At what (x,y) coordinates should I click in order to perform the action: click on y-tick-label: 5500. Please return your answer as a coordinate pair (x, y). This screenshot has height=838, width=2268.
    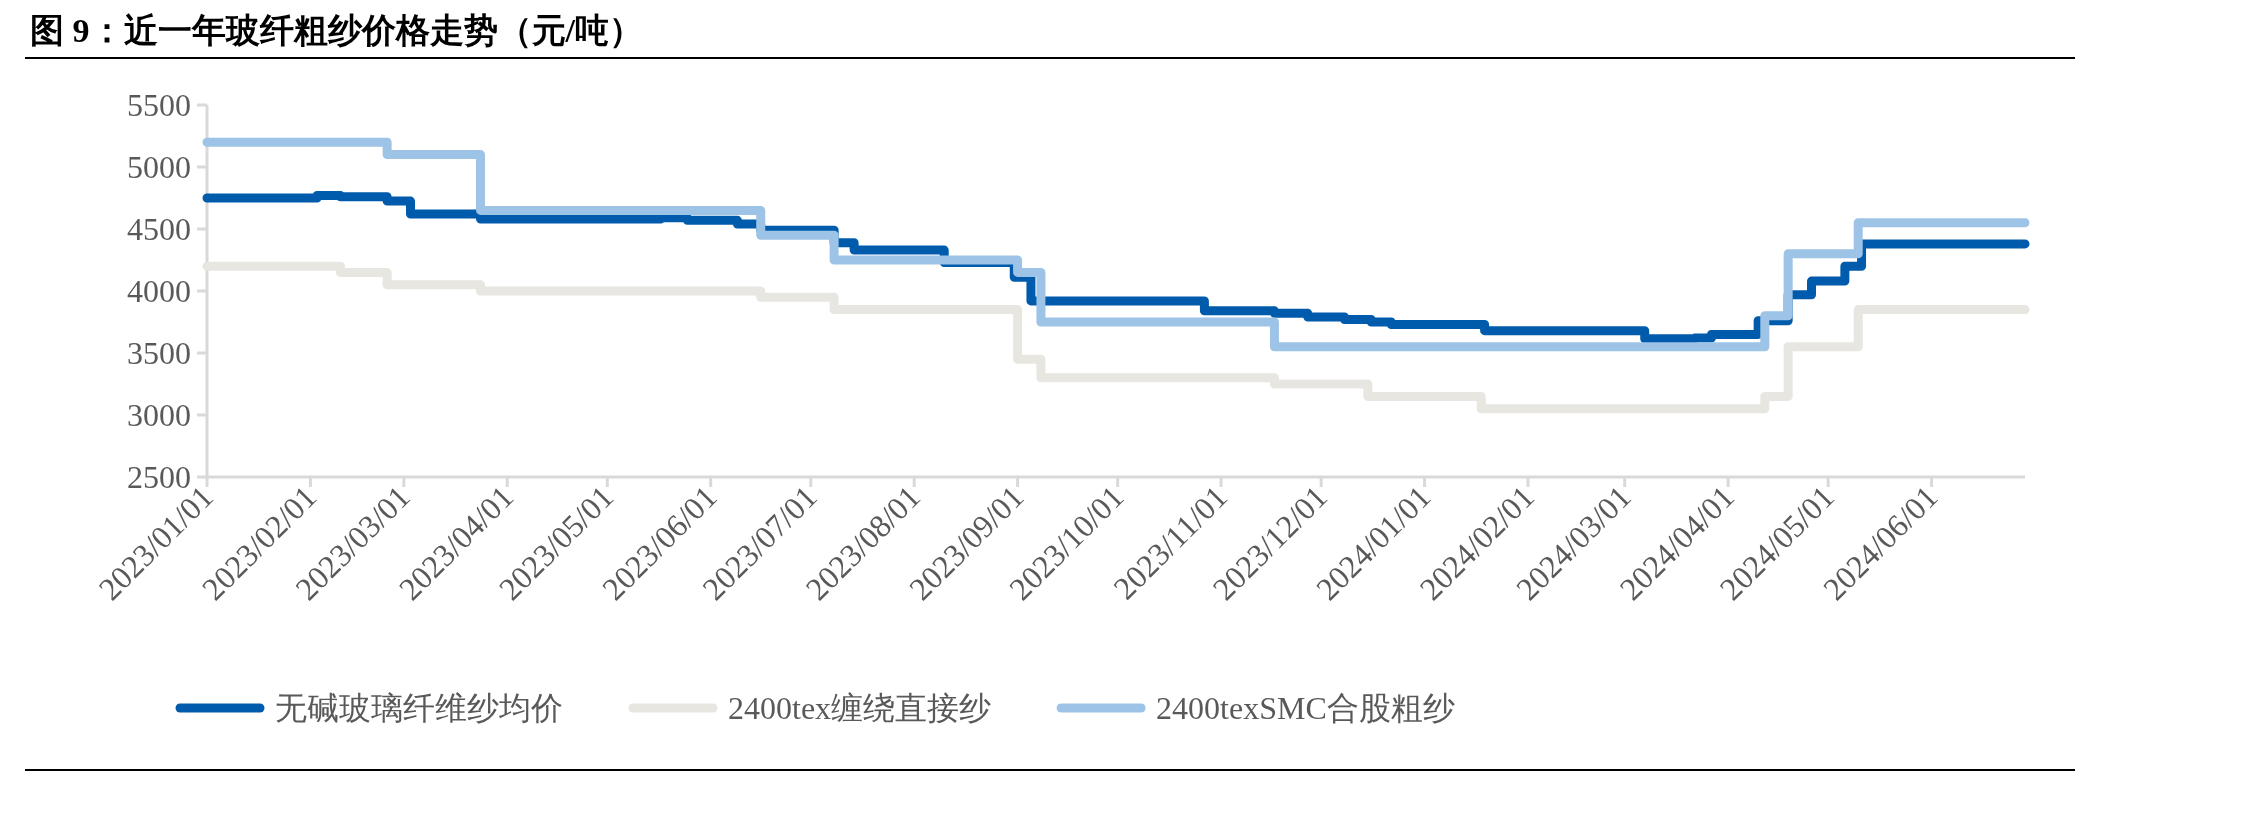
    Looking at the image, I should click on (159, 105).